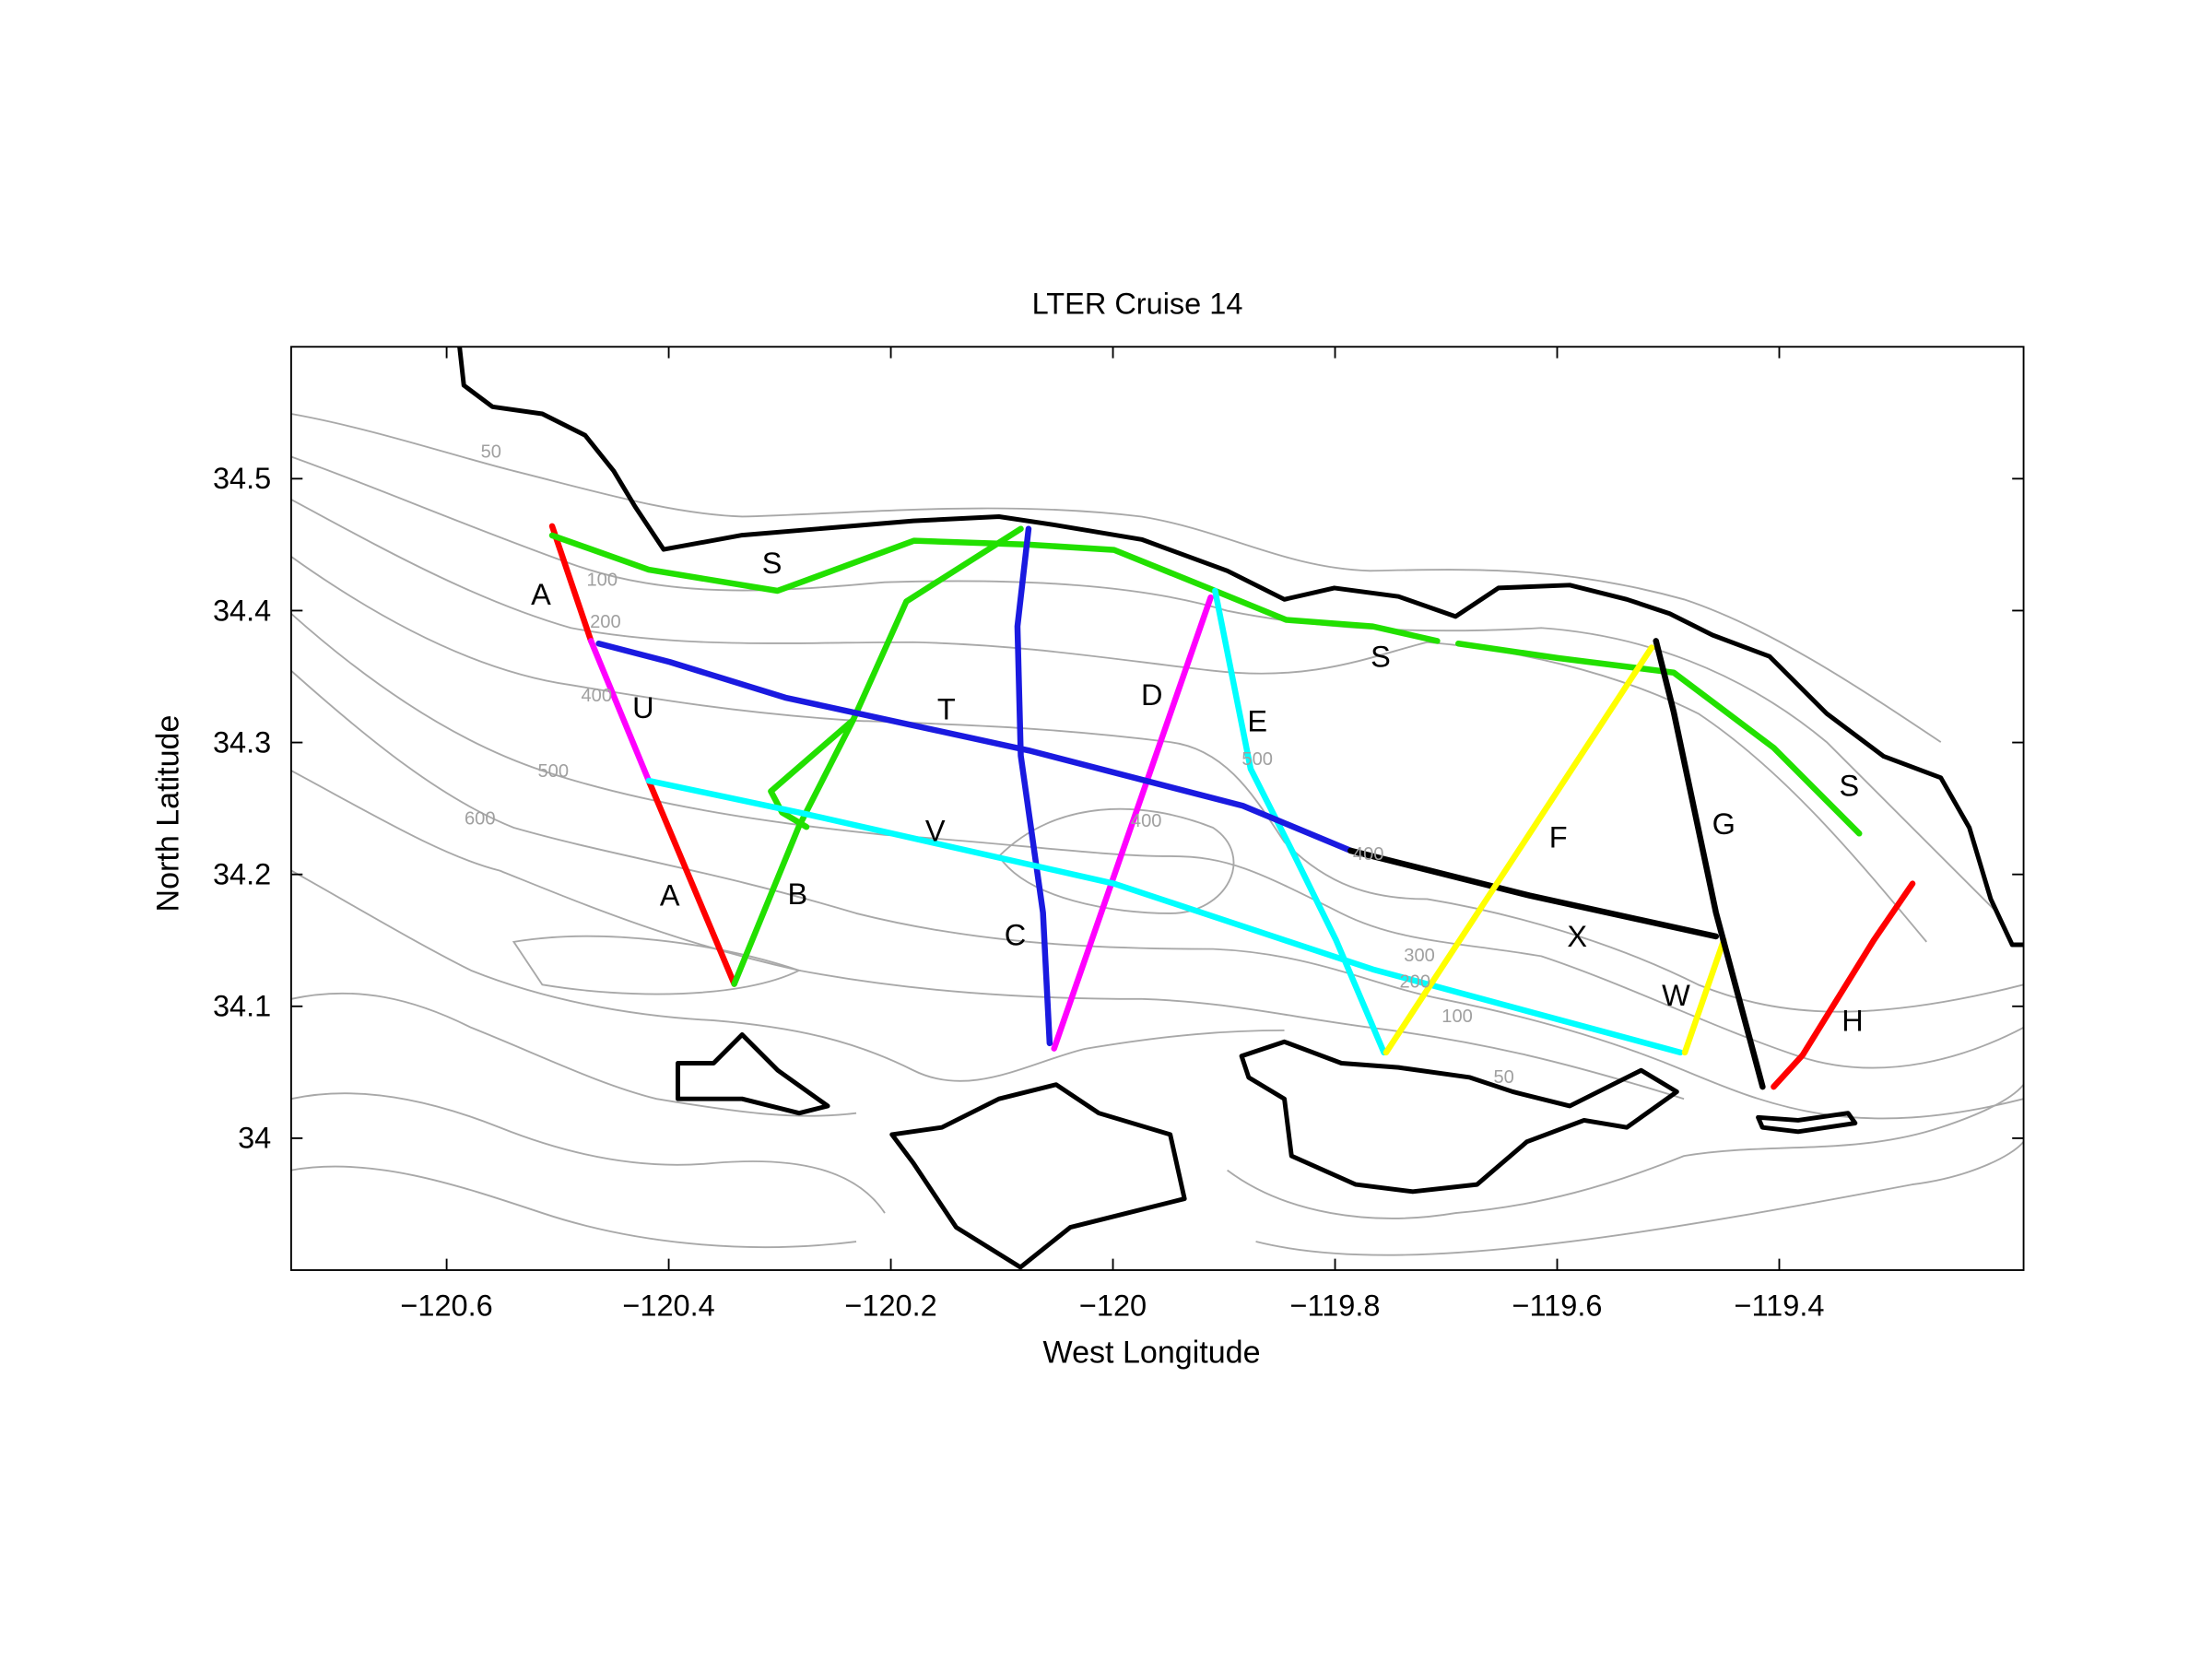 The image size is (2212, 1660). Describe the element at coordinates (798, 894) in the screenshot. I see `track-label: B` at that location.